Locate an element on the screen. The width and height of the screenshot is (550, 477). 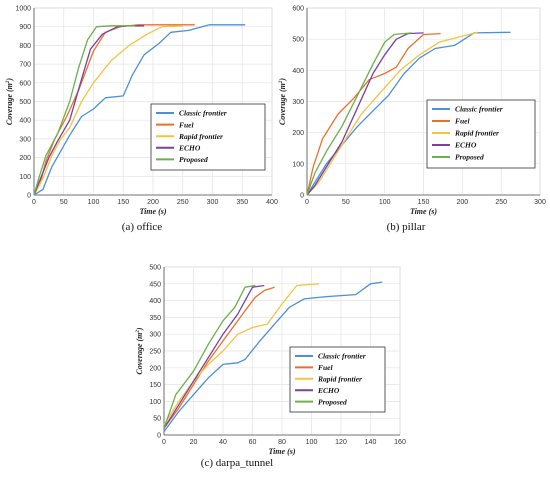
y-tick-label: 350 is located at coordinates (155, 318).